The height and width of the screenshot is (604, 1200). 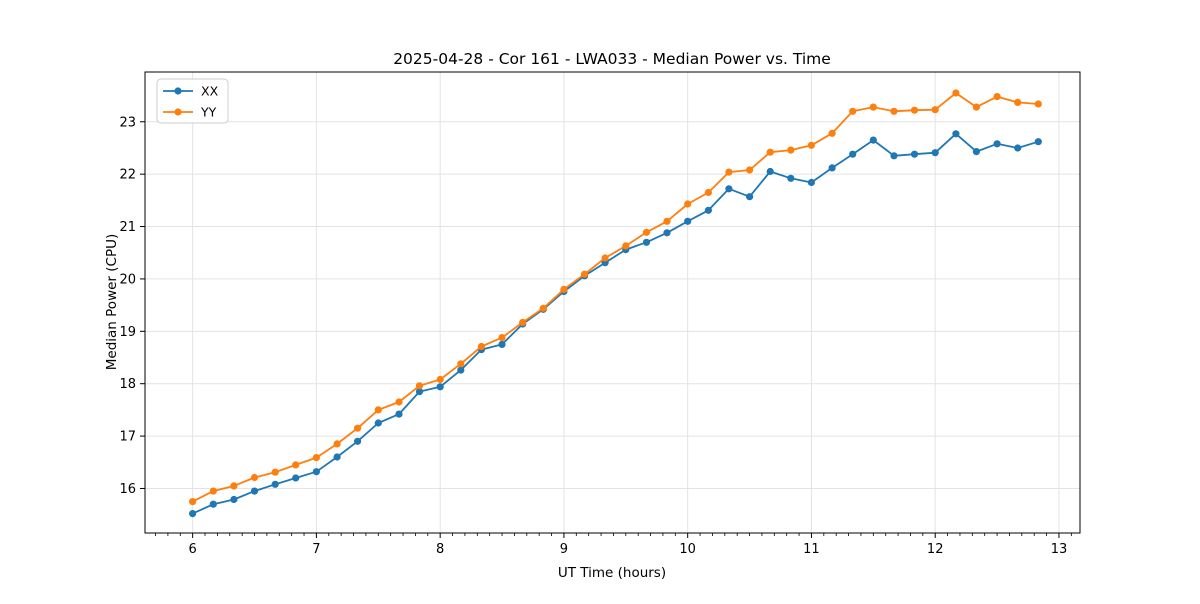 What do you see at coordinates (935, 549) in the screenshot?
I see `x-tick-label: 12` at bounding box center [935, 549].